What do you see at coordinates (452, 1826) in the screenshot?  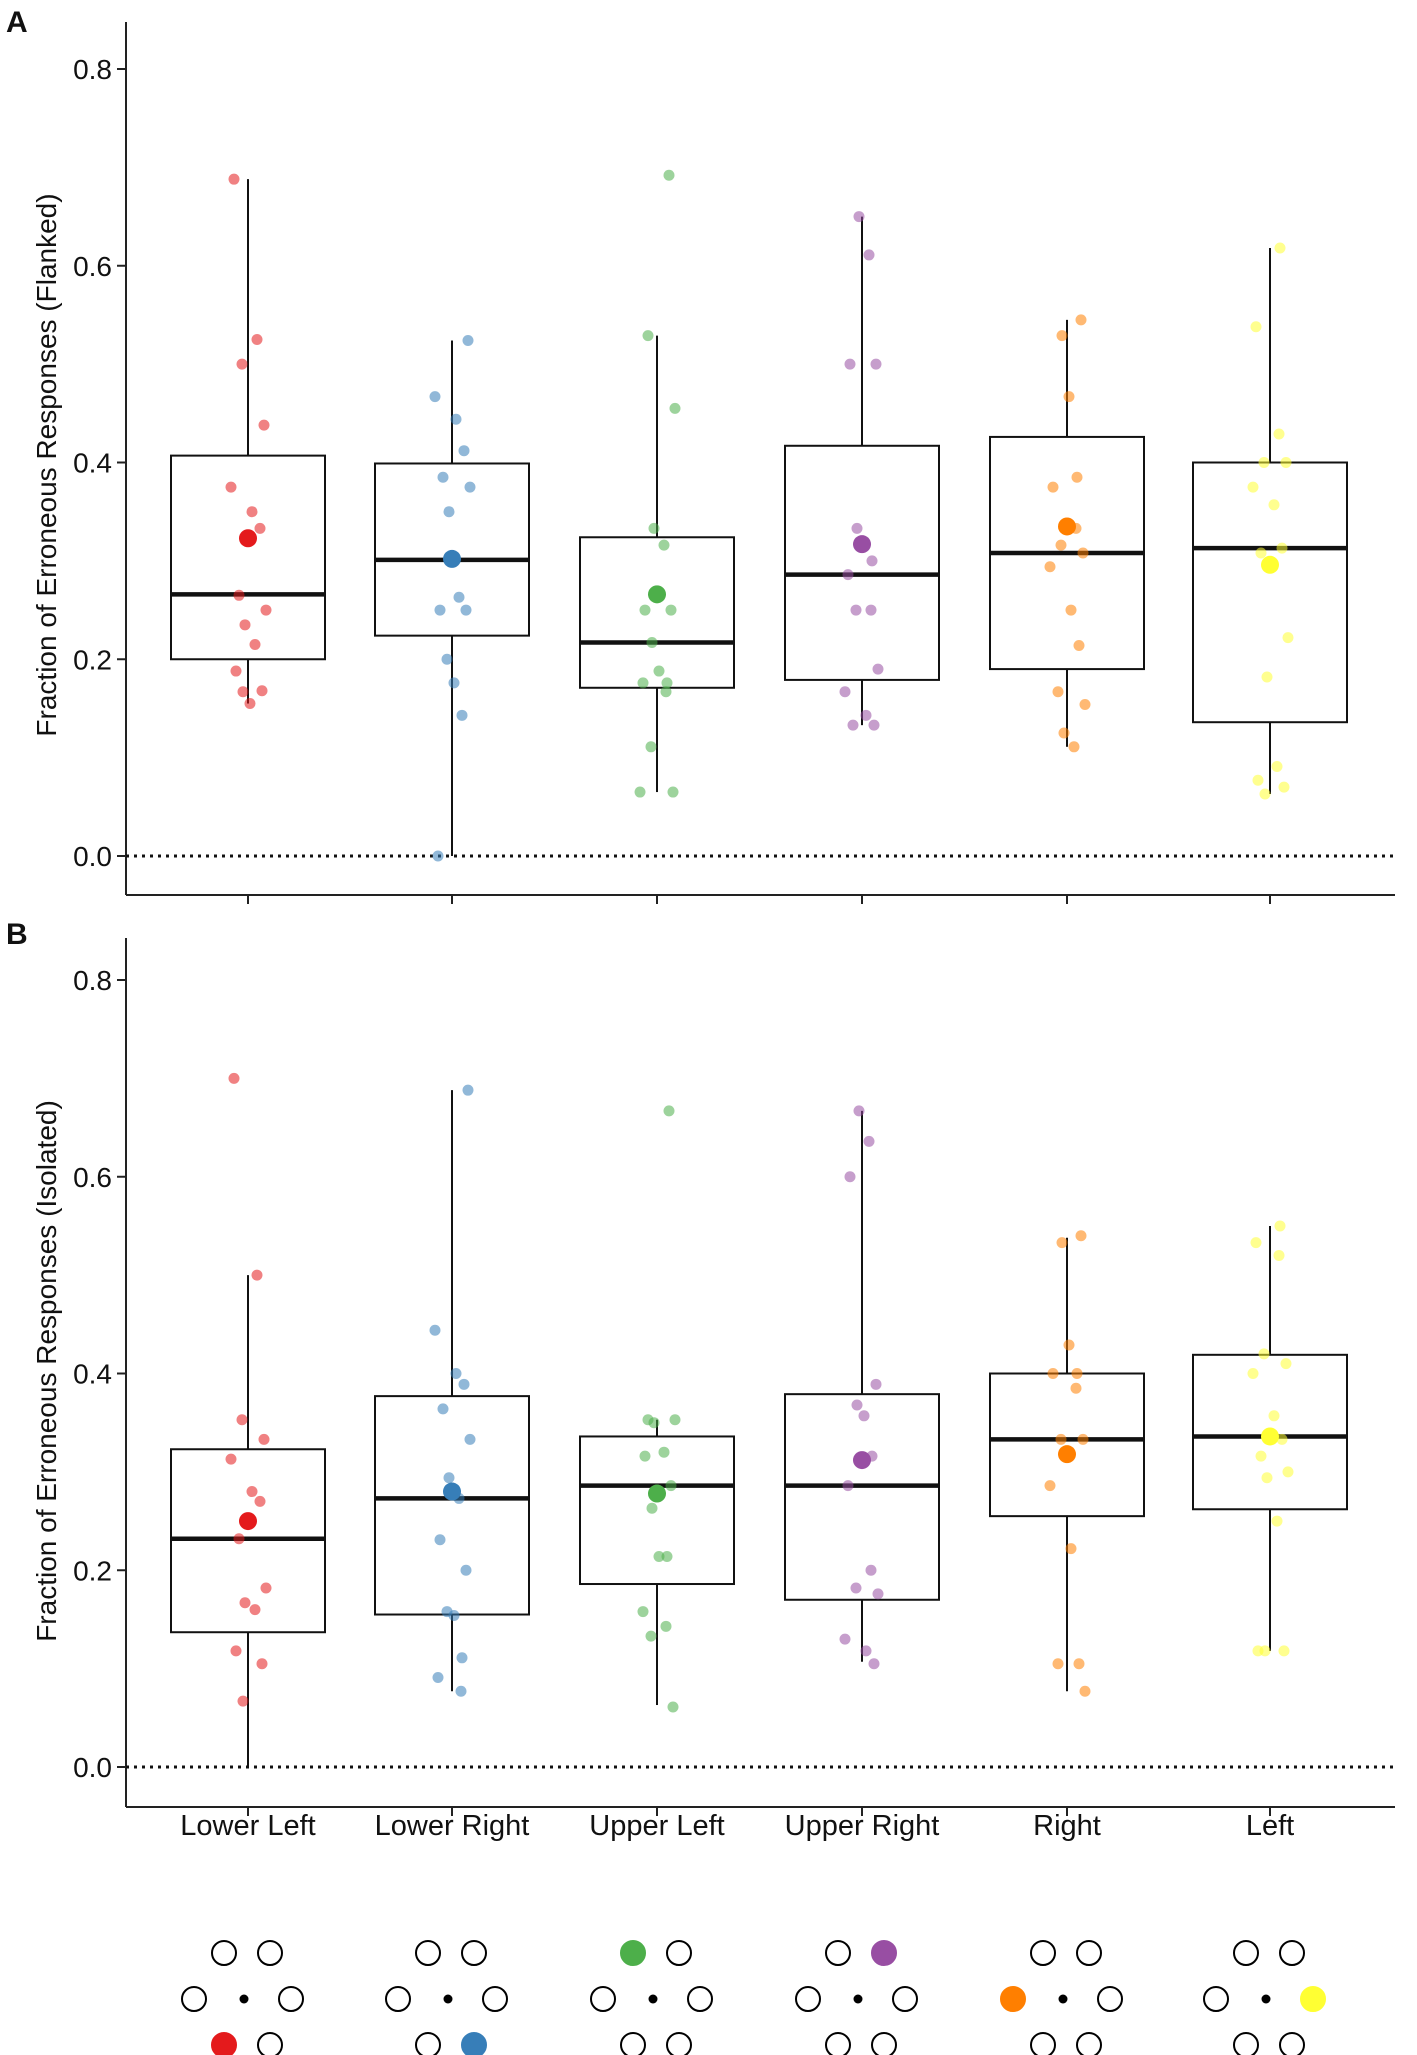 I see `x-label-lower-right: Lower Right` at bounding box center [452, 1826].